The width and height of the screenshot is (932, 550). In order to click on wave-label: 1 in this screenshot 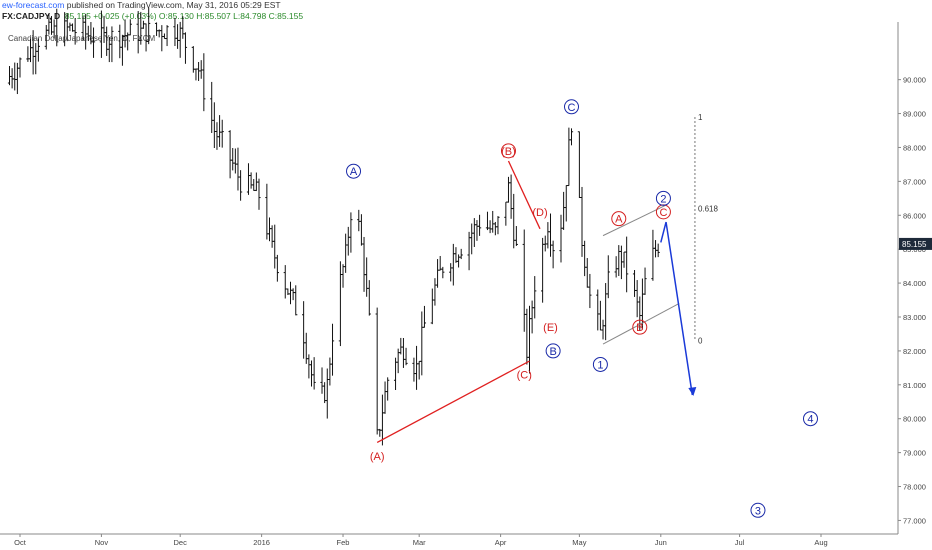, I will do `click(600, 364)`.